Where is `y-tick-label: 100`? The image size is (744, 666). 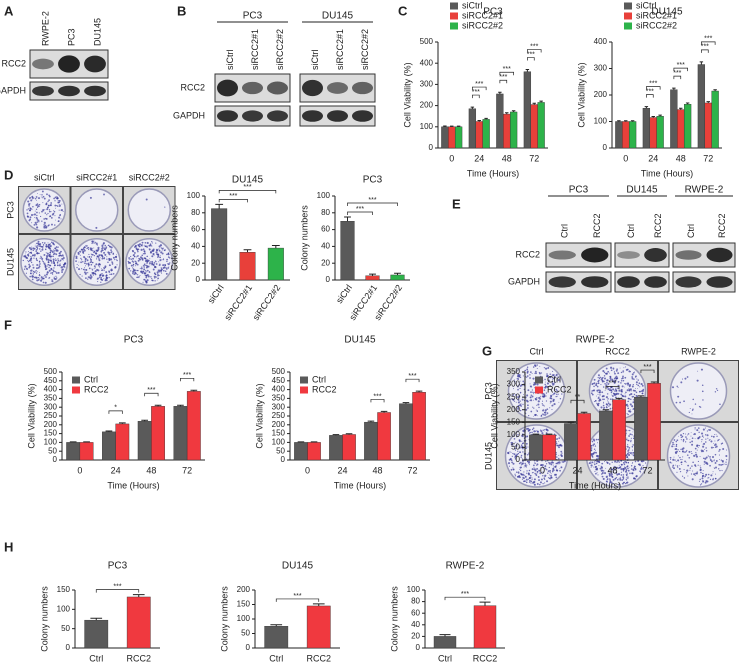
y-tick-label: 100 is located at coordinates (279, 442).